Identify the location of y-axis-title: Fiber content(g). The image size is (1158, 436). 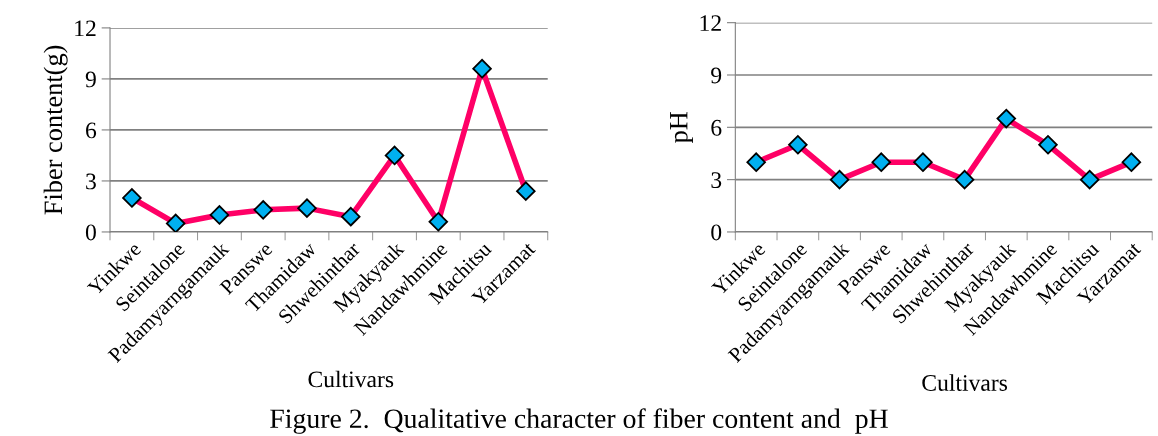
(55, 130).